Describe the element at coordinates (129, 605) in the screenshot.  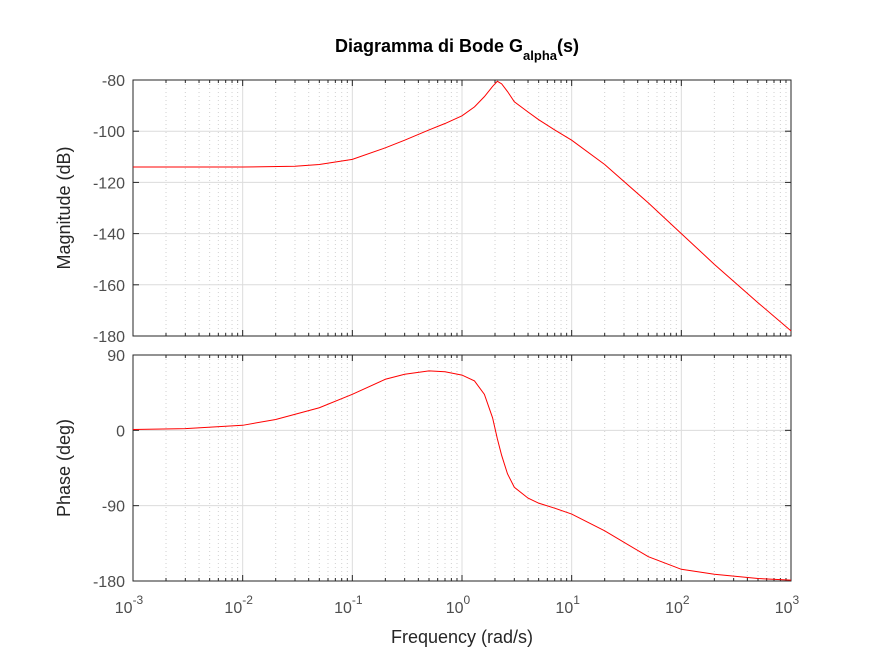
I see `x-tick-label: 10⁻³` at that location.